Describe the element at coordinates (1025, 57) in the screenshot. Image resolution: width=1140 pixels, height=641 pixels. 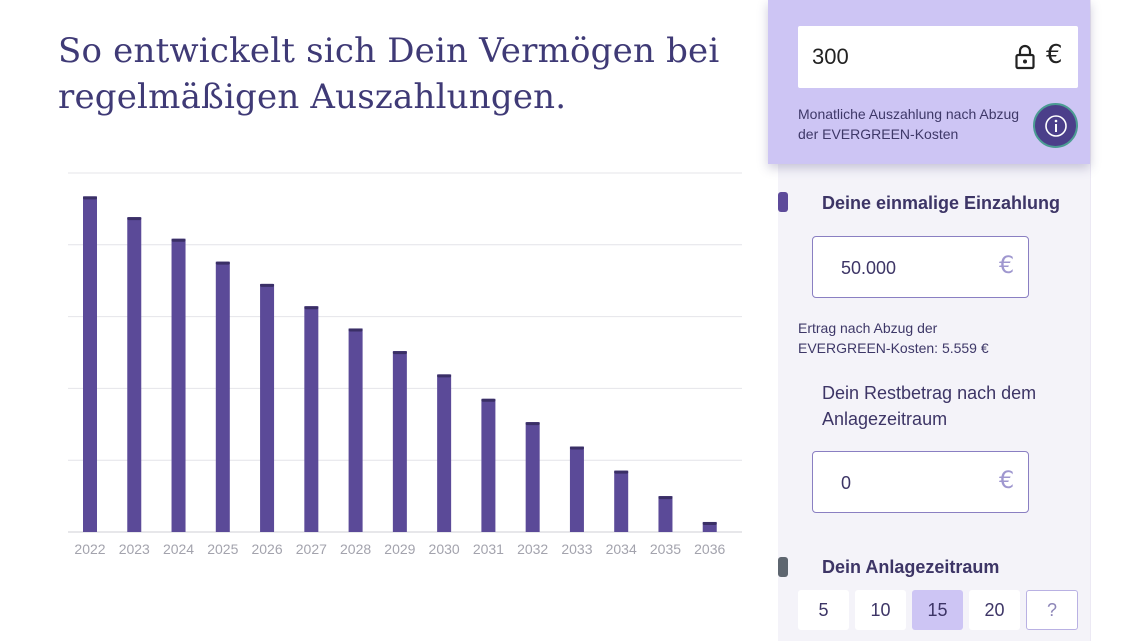
I see `lock-icon` at that location.